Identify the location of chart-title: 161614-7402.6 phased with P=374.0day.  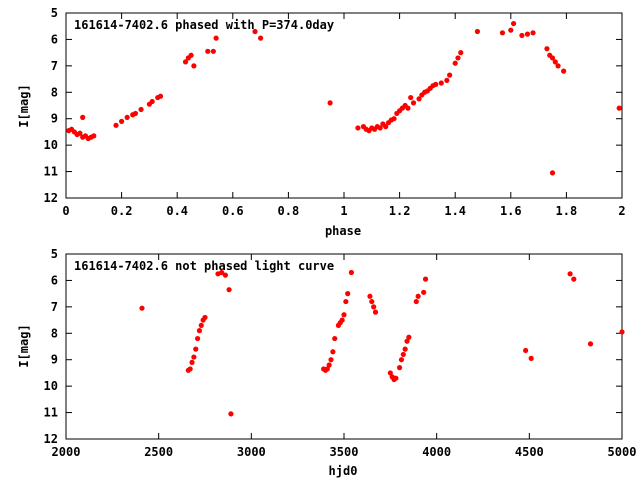
(204, 25).